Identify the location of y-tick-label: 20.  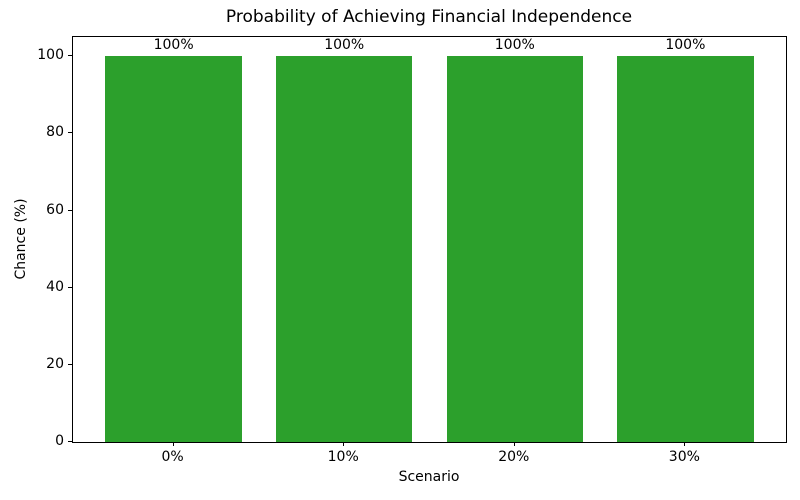
(55, 363).